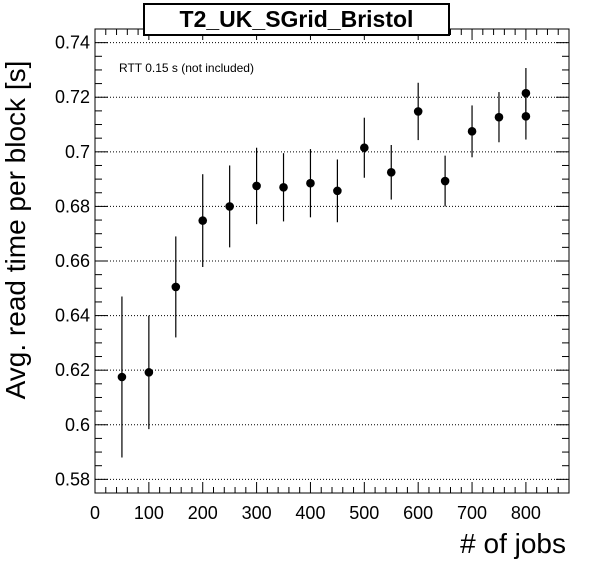 Image resolution: width=596 pixels, height=572 pixels. I want to click on y-axis-label: Avg. read time per block [s], so click(15, 230).